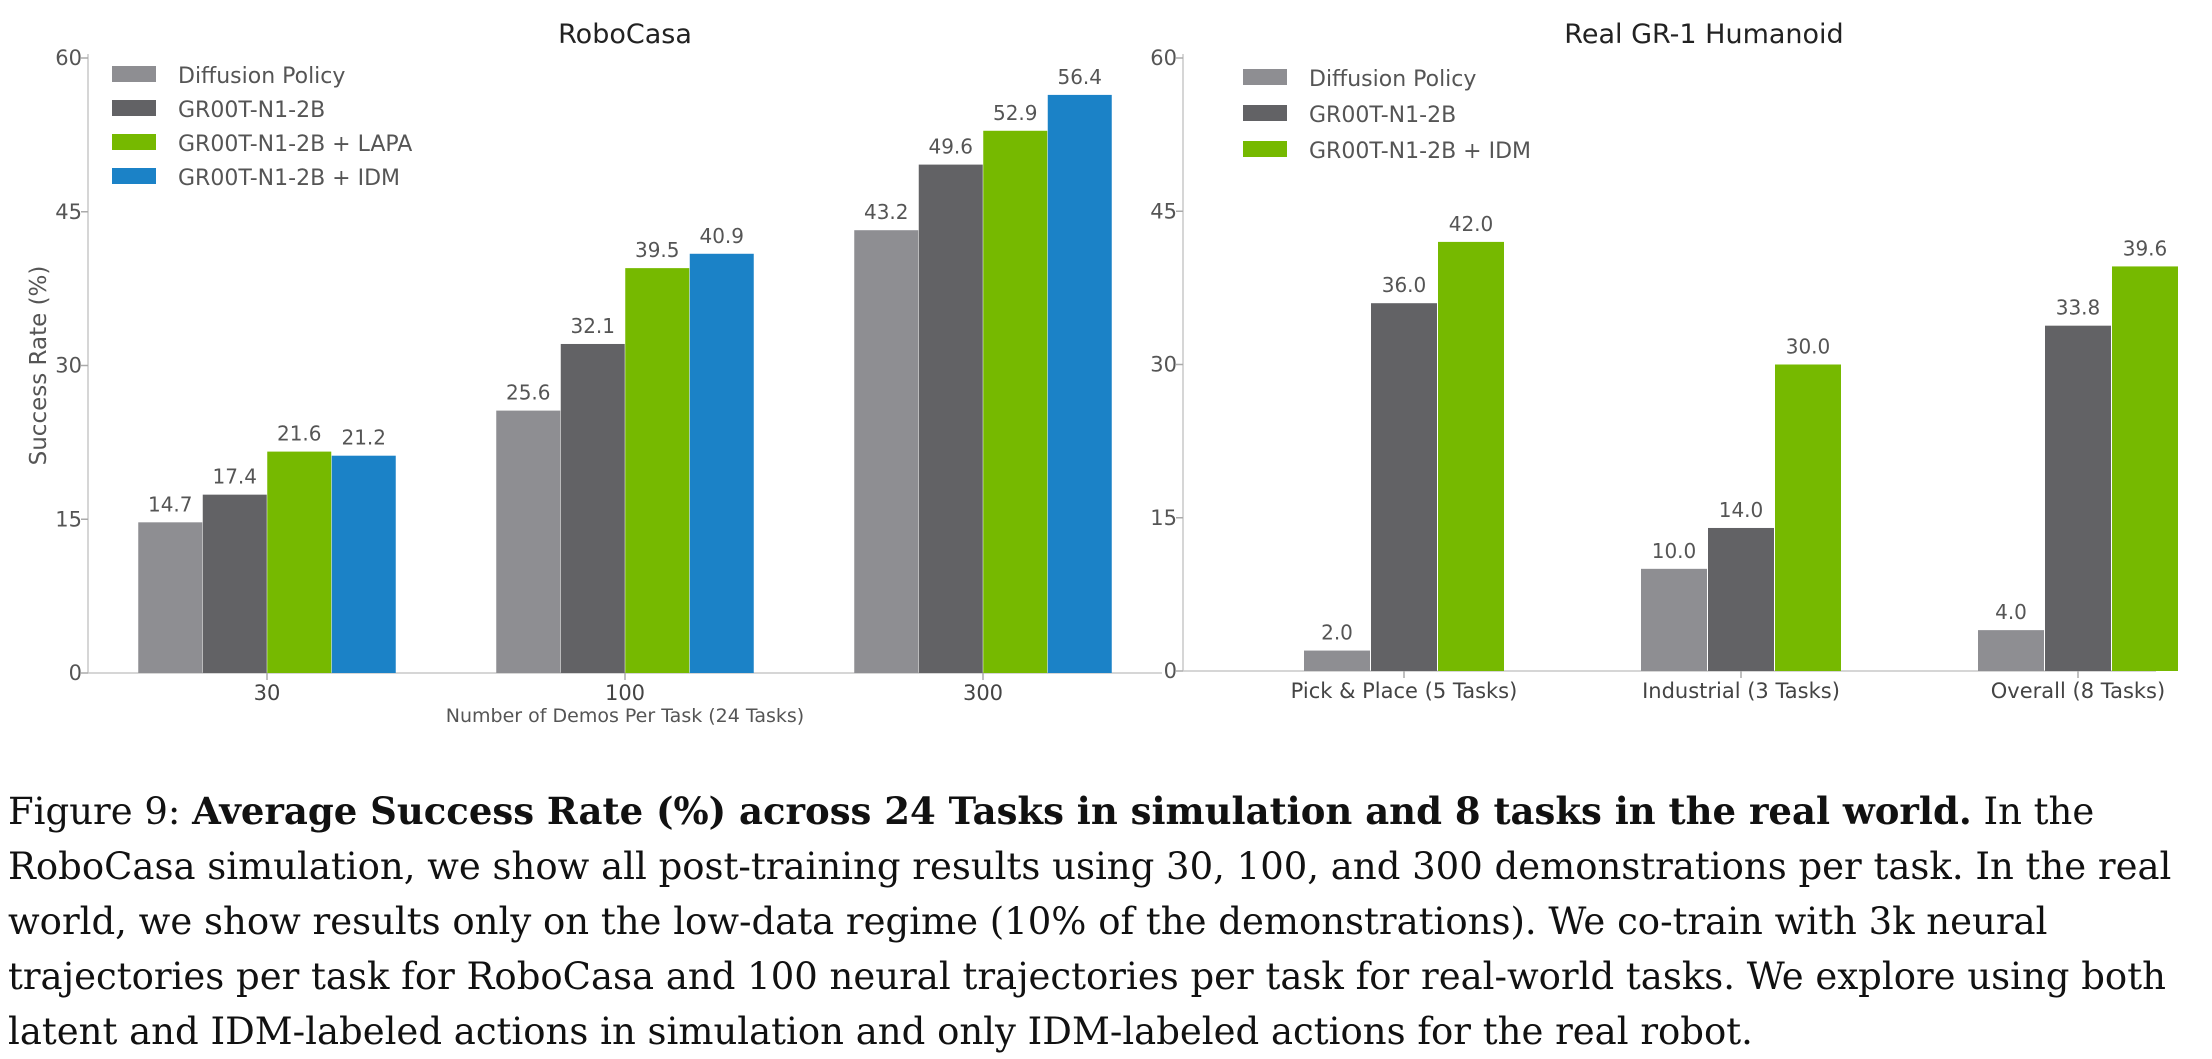 The width and height of the screenshot is (2212, 1059). Describe the element at coordinates (1674, 551) in the screenshot. I see `data-label: 10.0` at that location.